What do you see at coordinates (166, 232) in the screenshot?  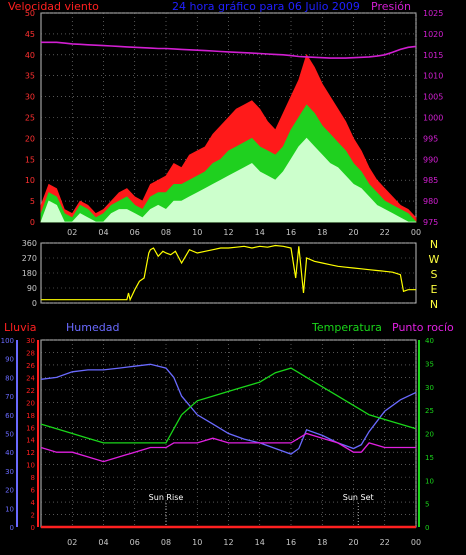 I see `wind-x-tick: 08` at bounding box center [166, 232].